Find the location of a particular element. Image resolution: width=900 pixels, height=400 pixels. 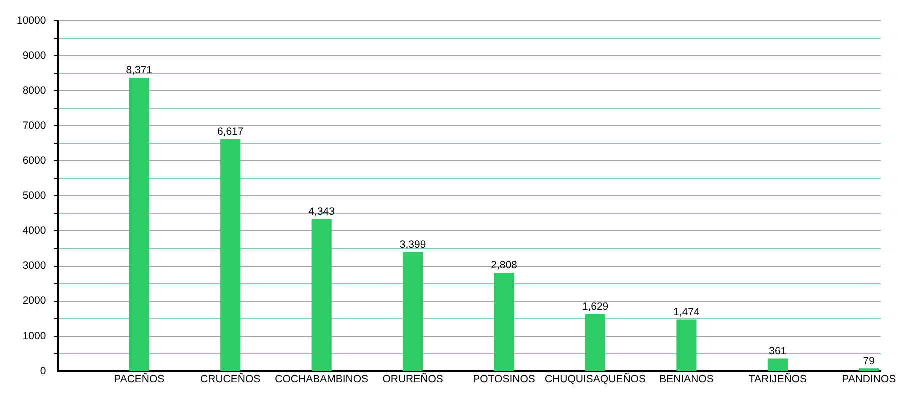

data-label: 6,617 is located at coordinates (230, 132).